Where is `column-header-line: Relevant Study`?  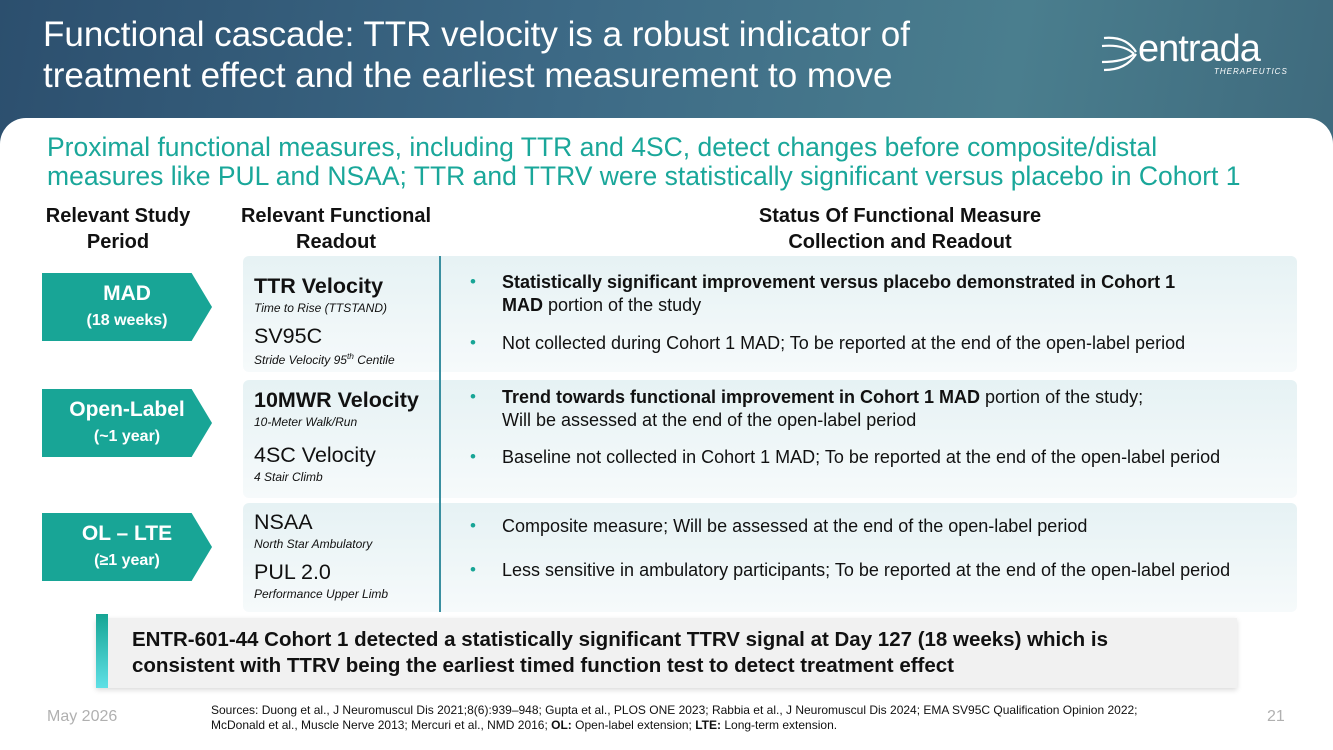 column-header-line: Relevant Study is located at coordinates (118, 216).